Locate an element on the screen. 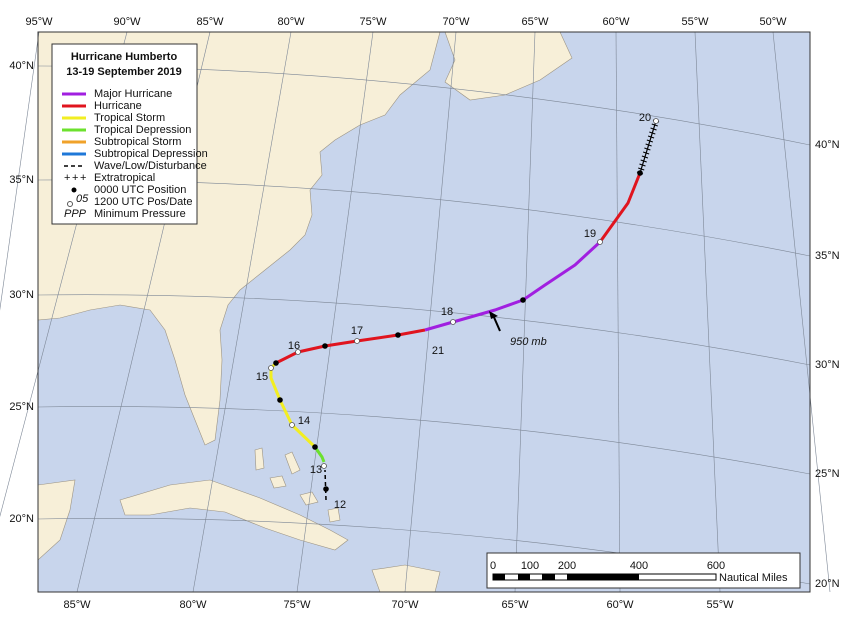  pressure-arrow is located at coordinates (496, 323).